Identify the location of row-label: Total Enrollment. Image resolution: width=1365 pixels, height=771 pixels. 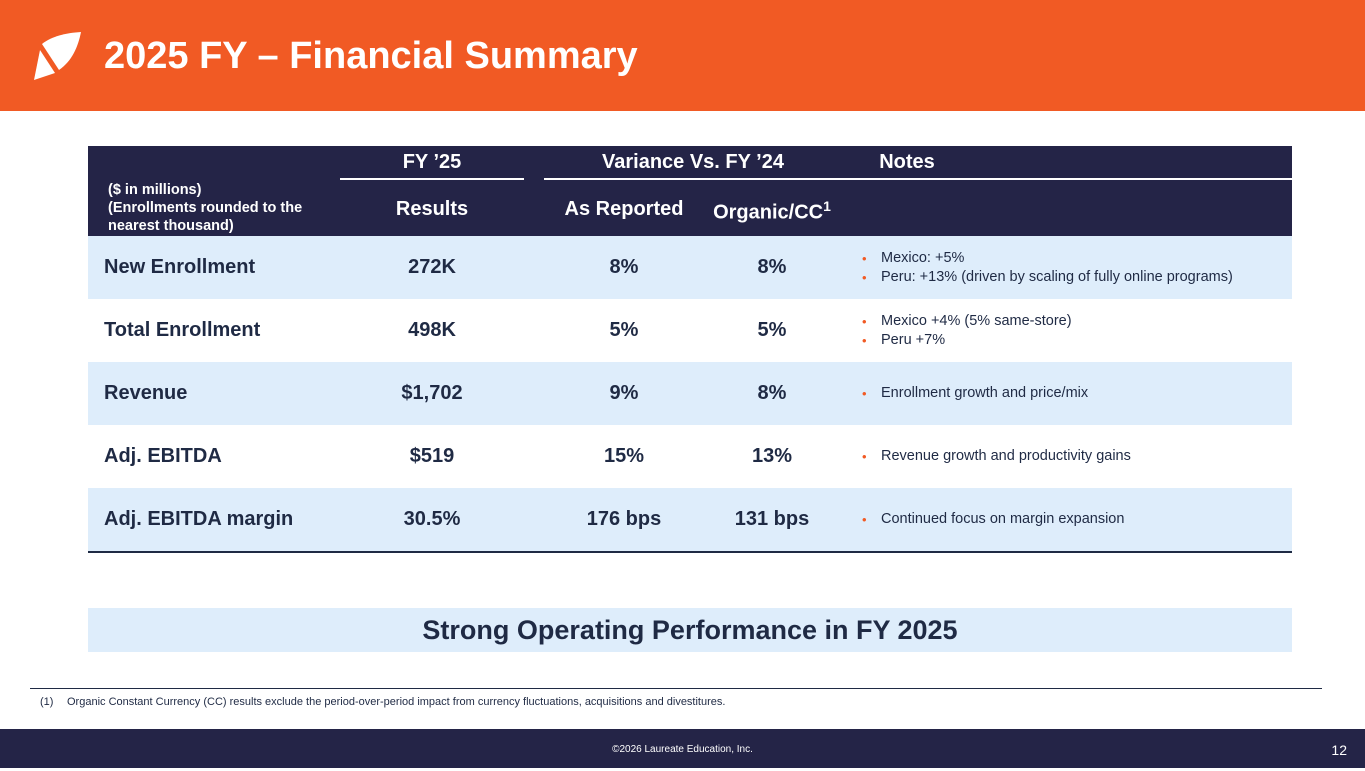
(182, 330).